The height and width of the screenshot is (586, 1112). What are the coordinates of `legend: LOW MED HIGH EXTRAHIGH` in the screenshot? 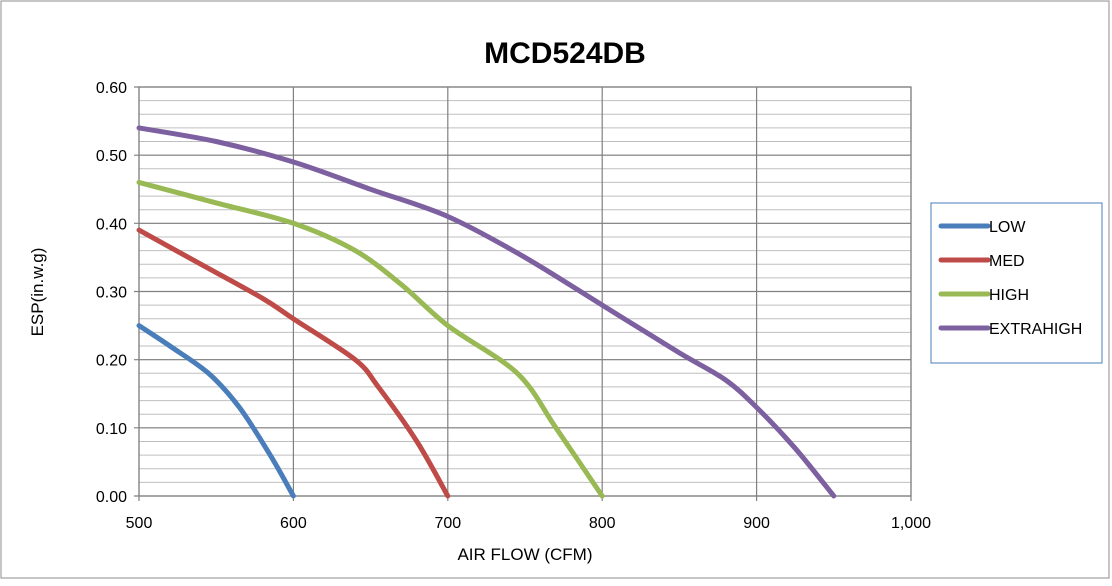 It's located at (1016, 283).